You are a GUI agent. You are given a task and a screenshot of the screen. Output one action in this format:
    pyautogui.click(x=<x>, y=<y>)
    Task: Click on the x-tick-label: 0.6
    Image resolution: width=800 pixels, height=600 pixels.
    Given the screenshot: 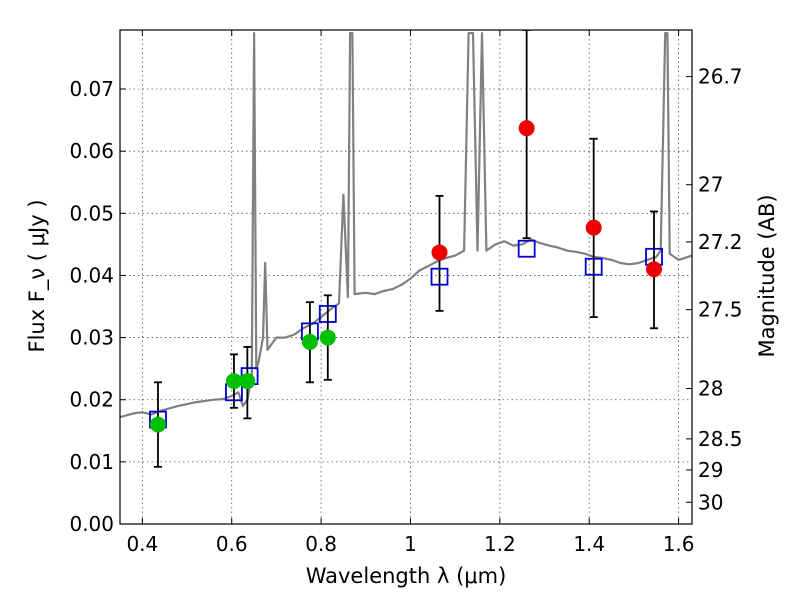 What is the action you would take?
    pyautogui.click(x=232, y=544)
    